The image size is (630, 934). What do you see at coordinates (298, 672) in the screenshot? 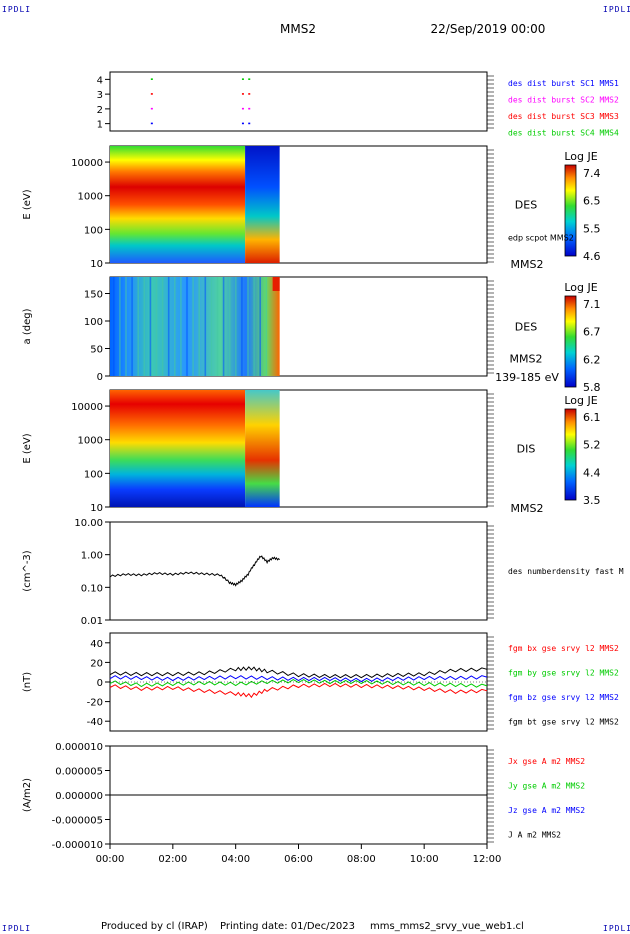
I see `fgm-bt-gse-srvy-l2-mms2-line` at bounding box center [298, 672].